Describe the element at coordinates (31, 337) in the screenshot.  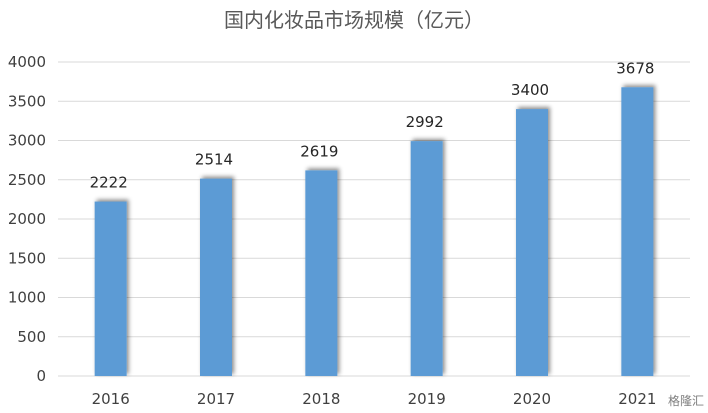
I see `y-tick-label: 500` at that location.